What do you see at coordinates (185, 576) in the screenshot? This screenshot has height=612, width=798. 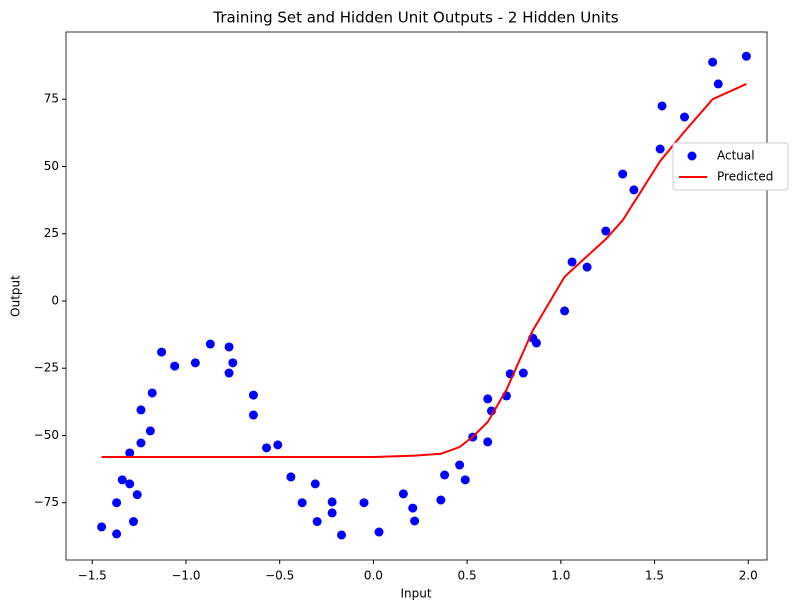 I see `x-tick-label: −1.0` at bounding box center [185, 576].